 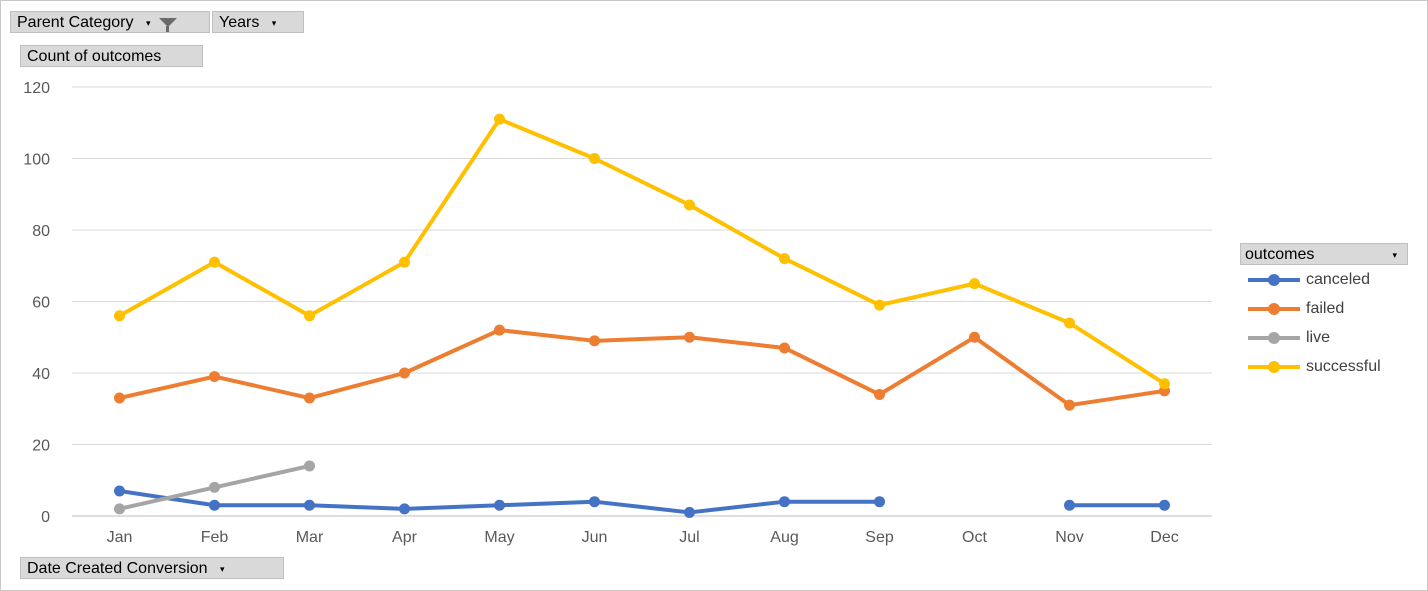 What do you see at coordinates (689, 337) in the screenshot?
I see `data-point-failed-jul` at bounding box center [689, 337].